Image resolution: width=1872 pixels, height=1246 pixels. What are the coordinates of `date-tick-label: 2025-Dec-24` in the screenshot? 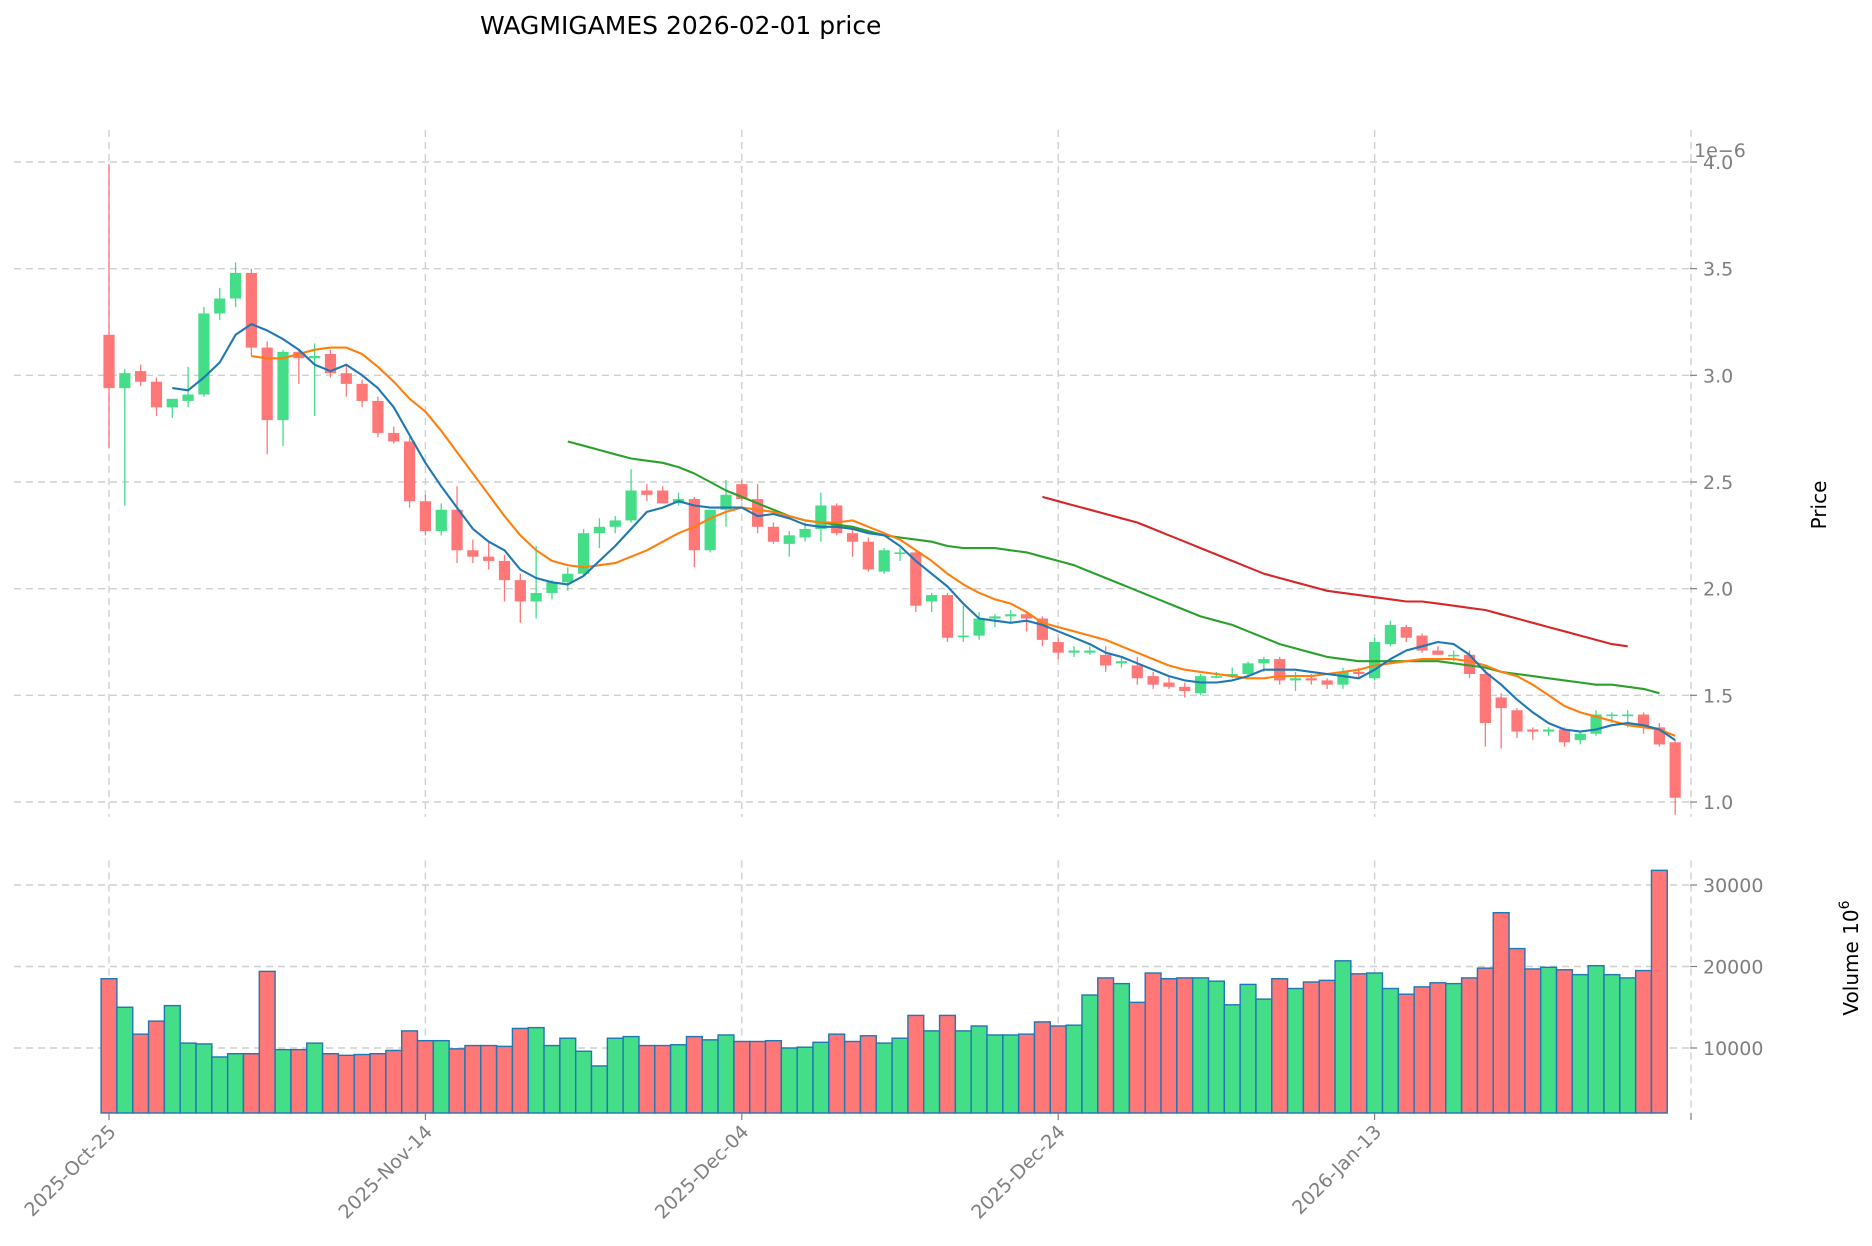 It's located at (1018, 1172).